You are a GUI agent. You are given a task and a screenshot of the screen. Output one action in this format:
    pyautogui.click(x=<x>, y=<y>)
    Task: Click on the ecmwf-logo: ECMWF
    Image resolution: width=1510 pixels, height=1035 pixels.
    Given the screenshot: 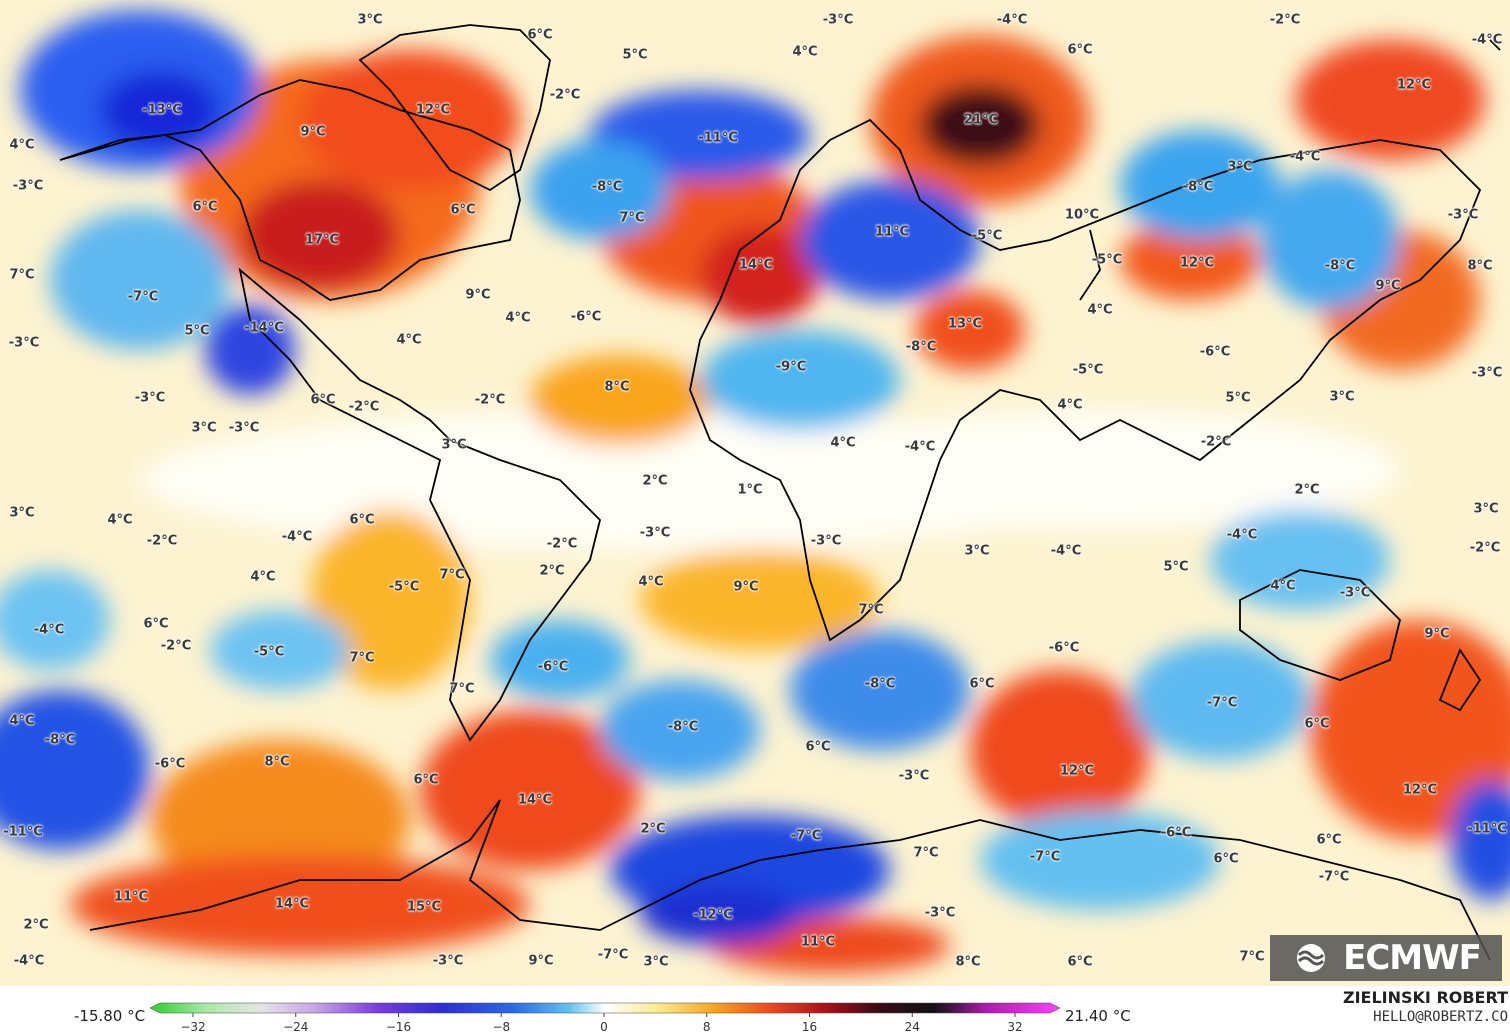 What is the action you would take?
    pyautogui.click(x=1386, y=958)
    